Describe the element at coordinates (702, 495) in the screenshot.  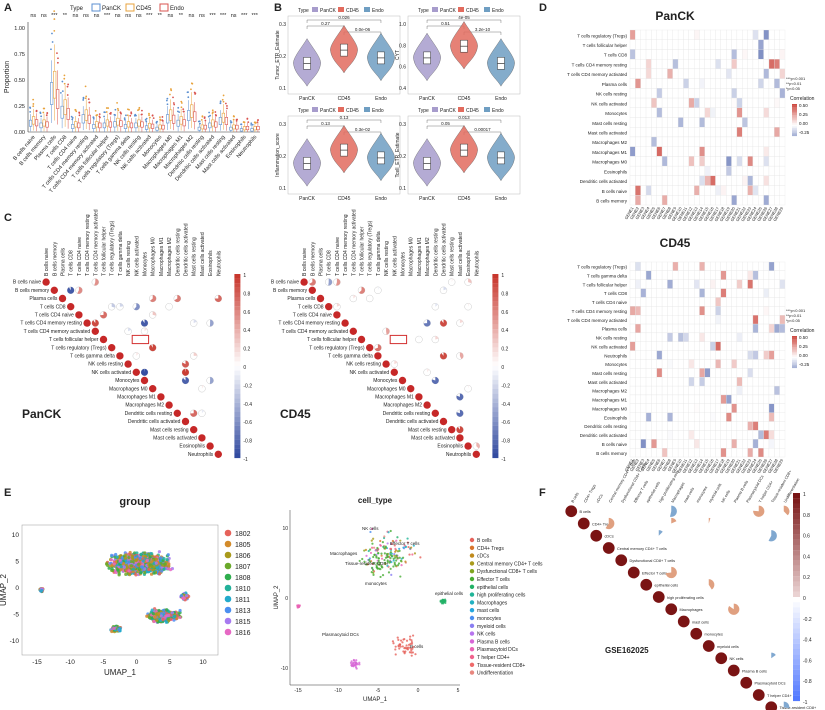
I see `column-label: monocytes` at that location.